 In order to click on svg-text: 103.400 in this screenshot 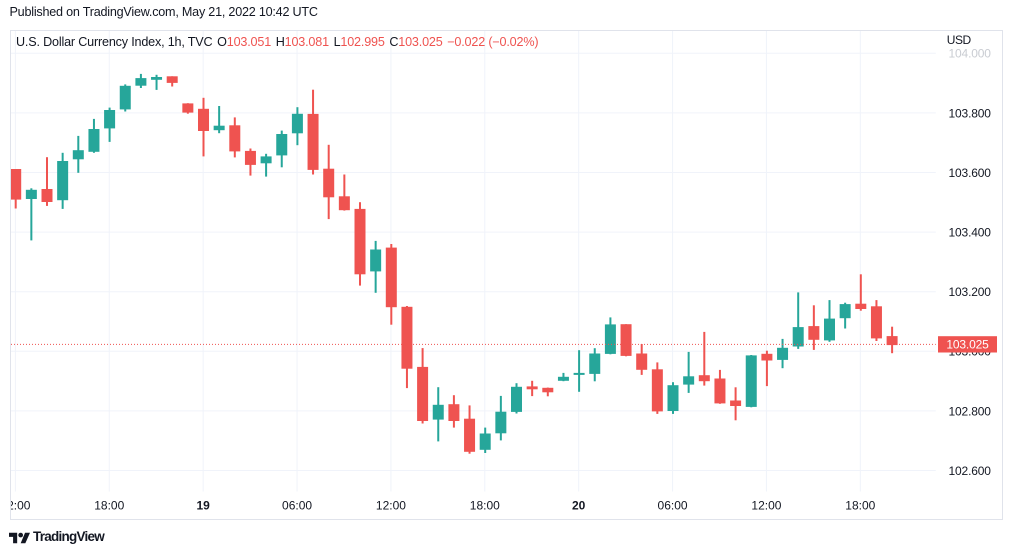, I will do `click(970, 233)`.